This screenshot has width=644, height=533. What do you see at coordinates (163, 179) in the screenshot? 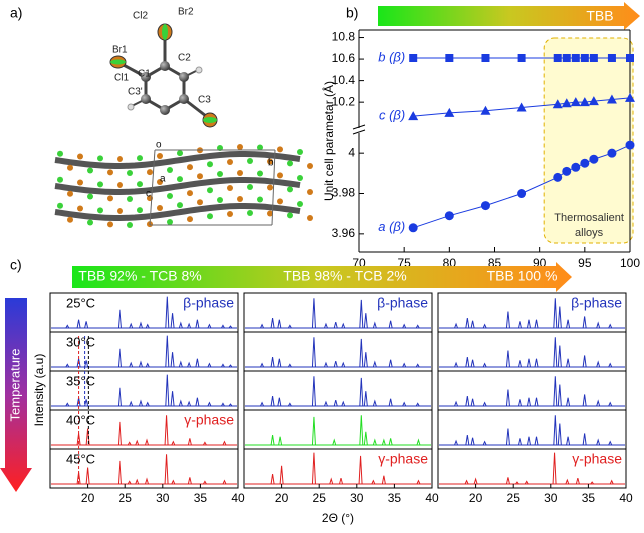
I see `cell-label: a` at bounding box center [163, 179].